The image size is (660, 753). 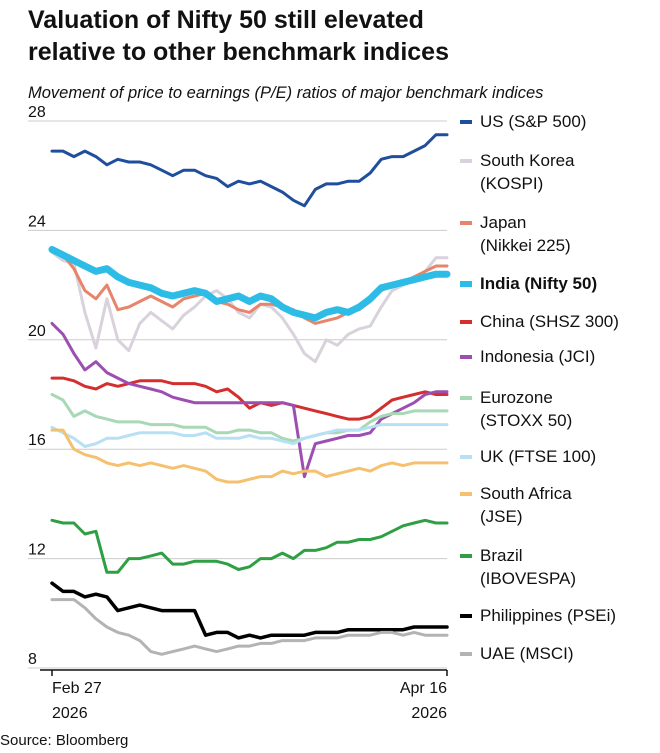 What do you see at coordinates (37, 550) in the screenshot?
I see `y-tick-label: 12` at bounding box center [37, 550].